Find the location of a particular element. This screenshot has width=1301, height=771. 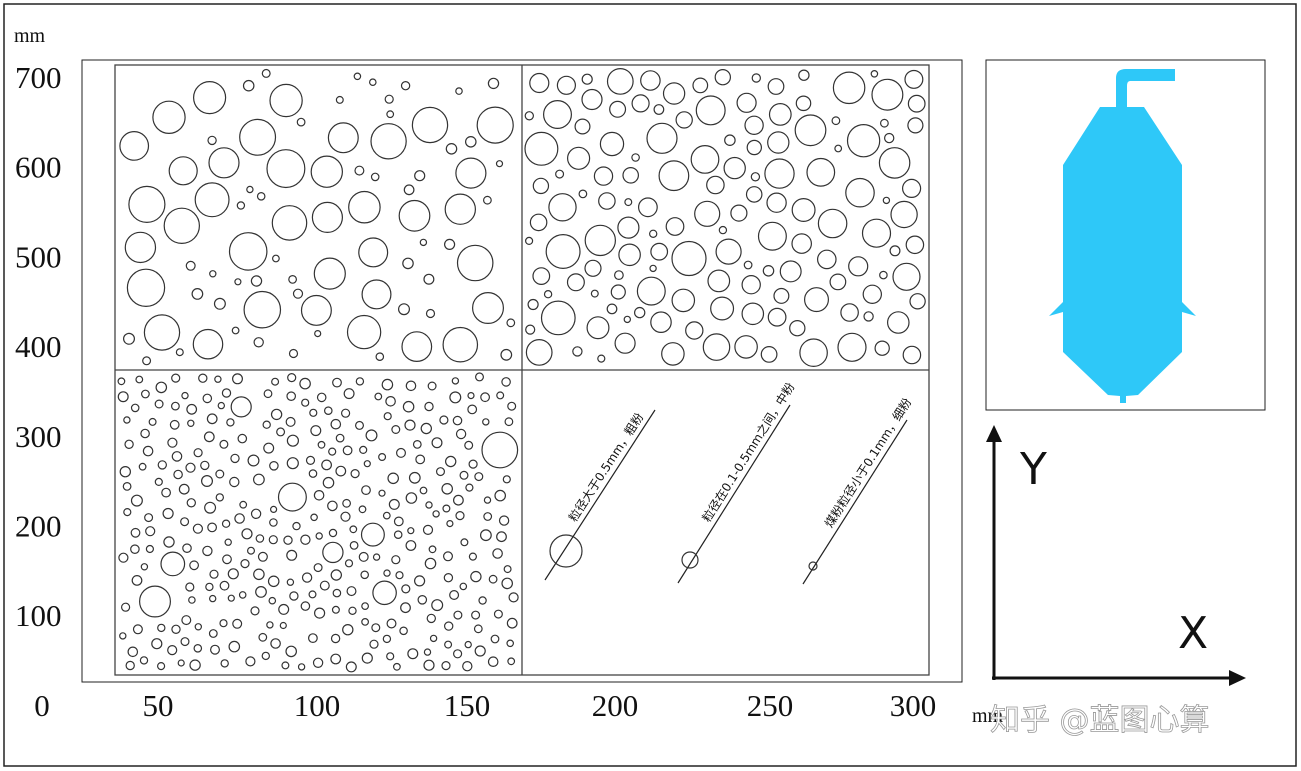

inset-frame is located at coordinates (1125, 235).